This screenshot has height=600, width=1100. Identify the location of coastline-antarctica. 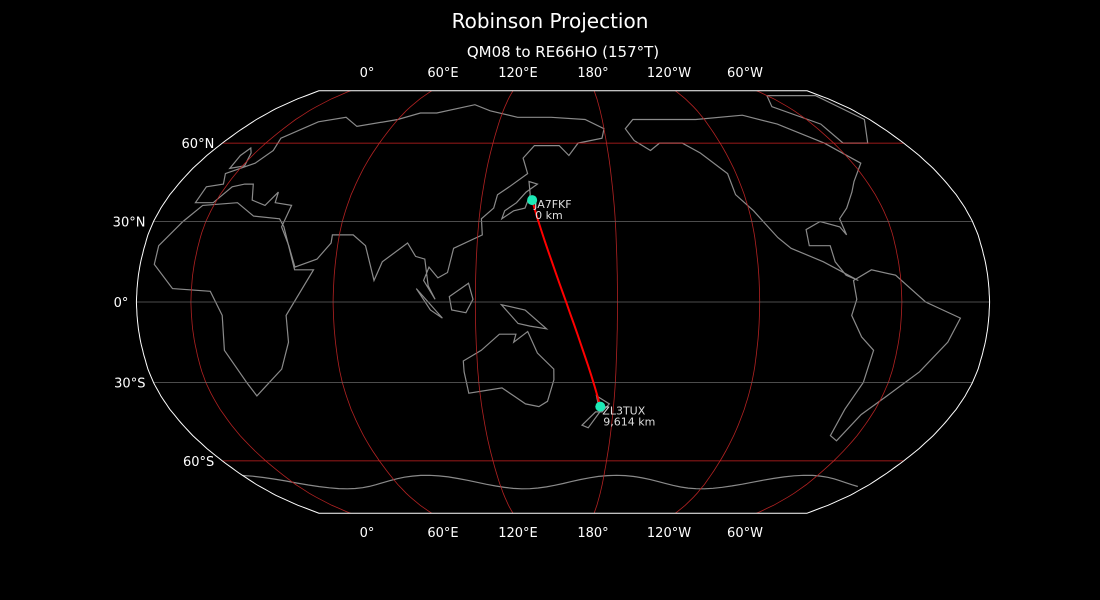
(550, 482).